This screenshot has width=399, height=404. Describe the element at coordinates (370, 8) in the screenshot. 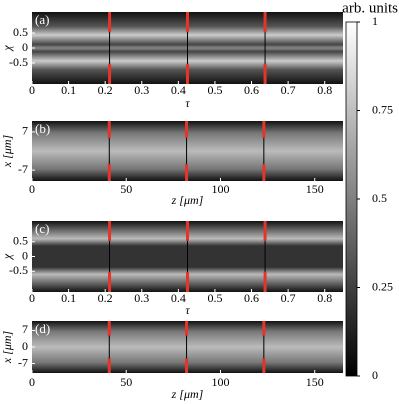

I see `colorbar-title: arb. units` at that location.